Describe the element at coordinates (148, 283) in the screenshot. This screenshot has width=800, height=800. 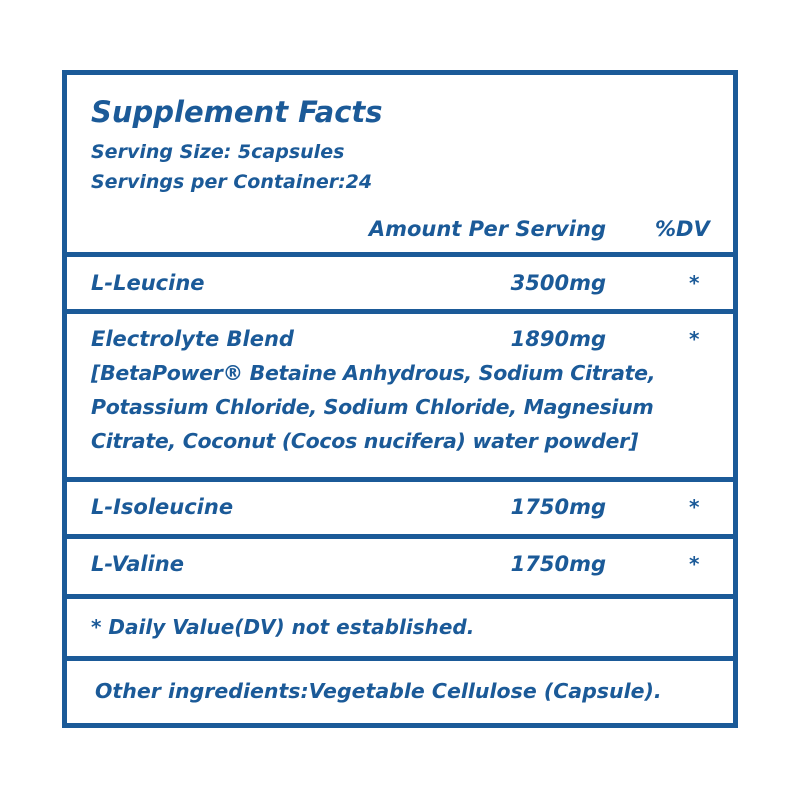
I see `ingredient-name: L-Leucine` at that location.